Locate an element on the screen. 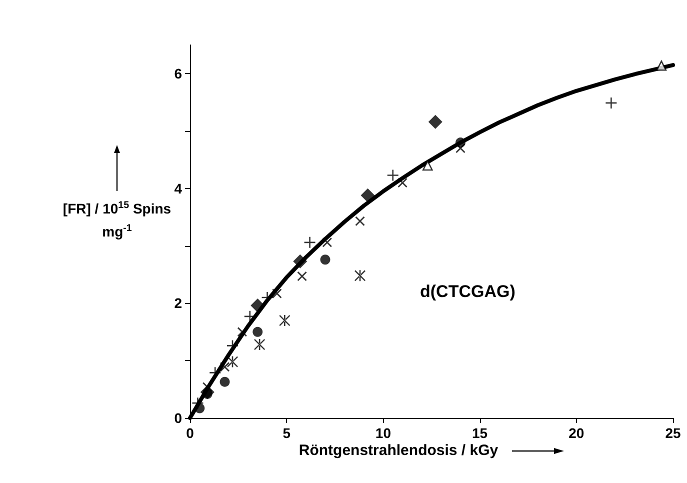 The height and width of the screenshot is (483, 687). x-tick-label: 0 is located at coordinates (190, 433).